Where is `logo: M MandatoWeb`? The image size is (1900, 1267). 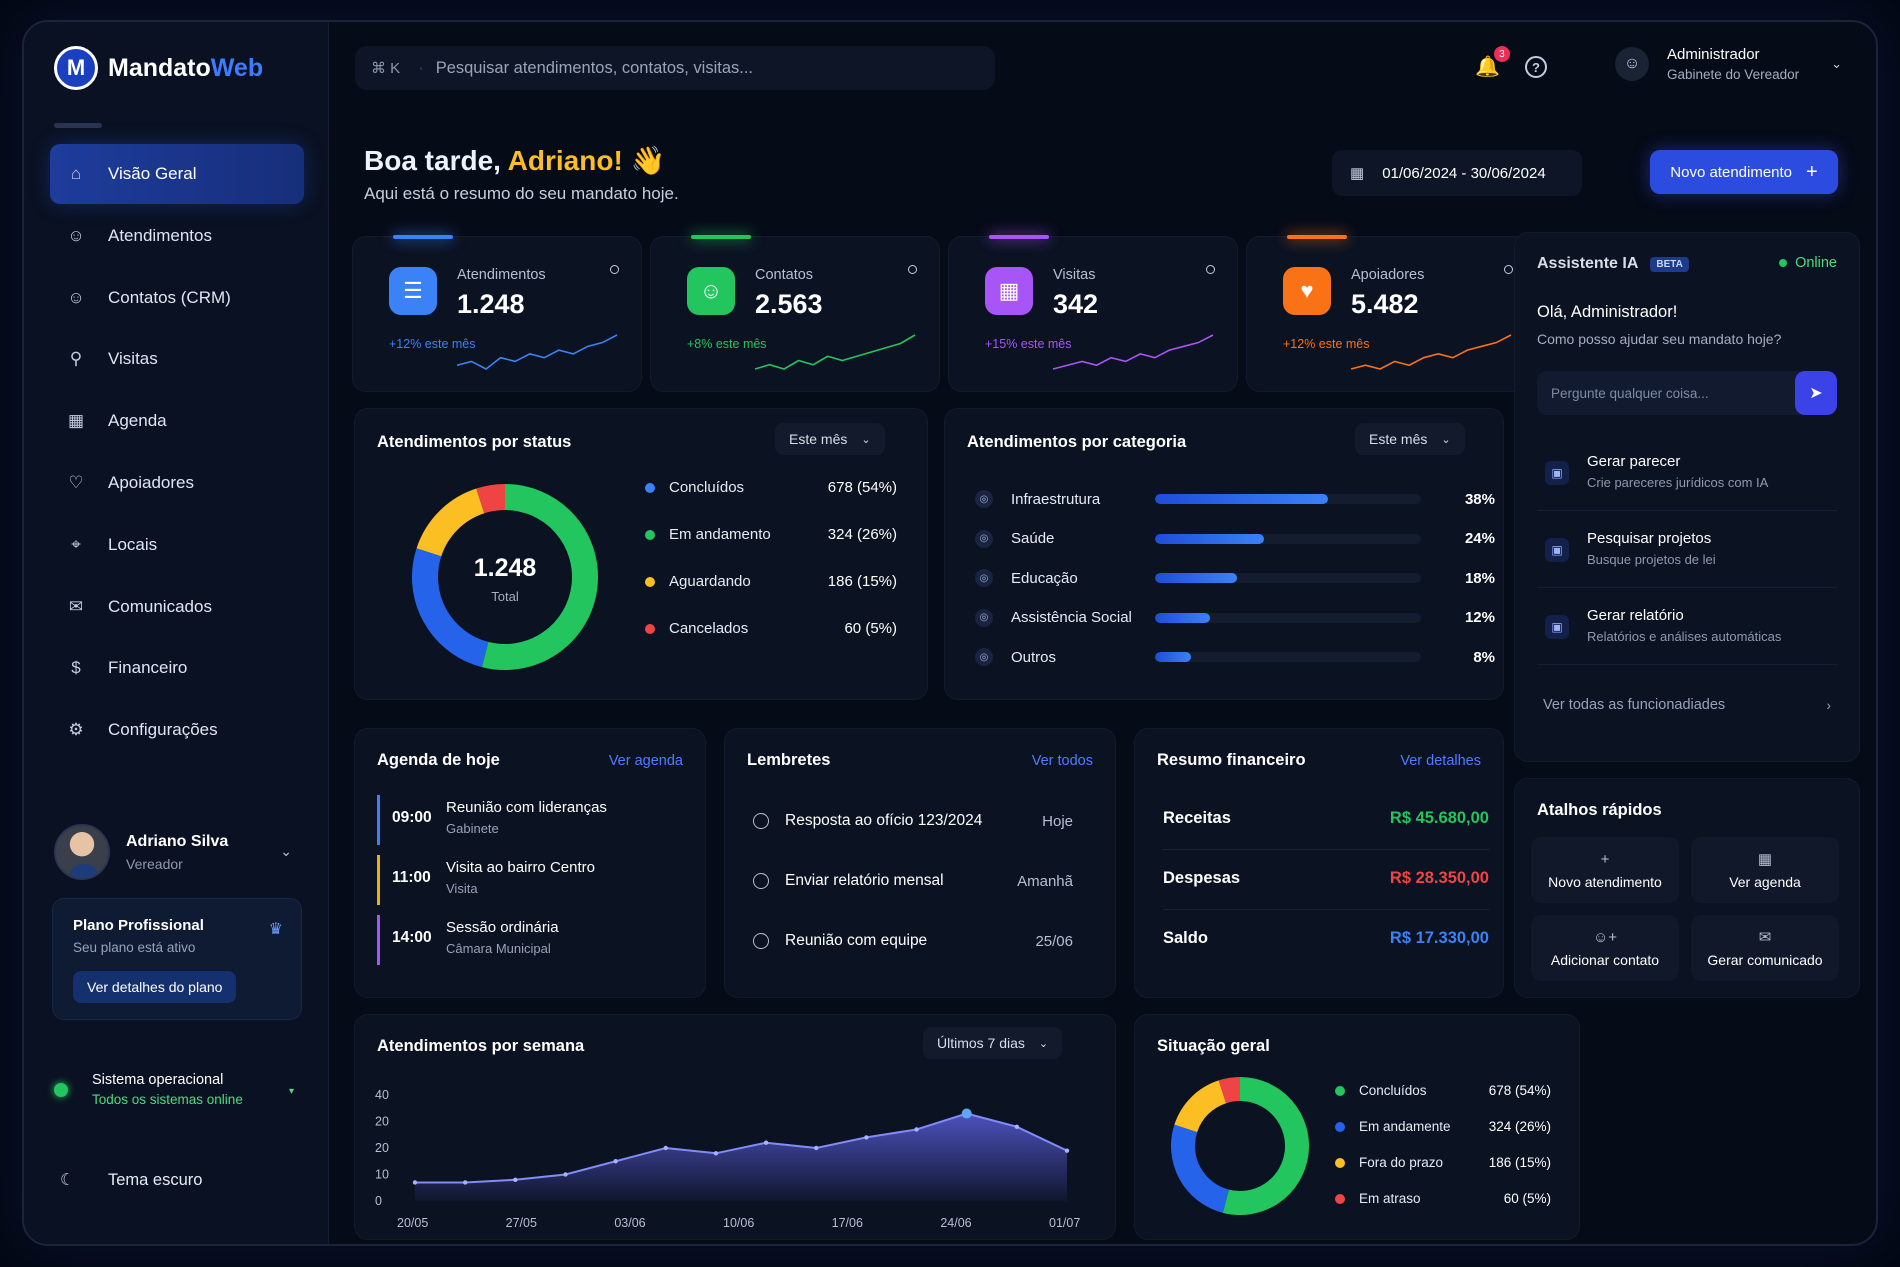
logo: M MandatoWeb is located at coordinates (158, 68).